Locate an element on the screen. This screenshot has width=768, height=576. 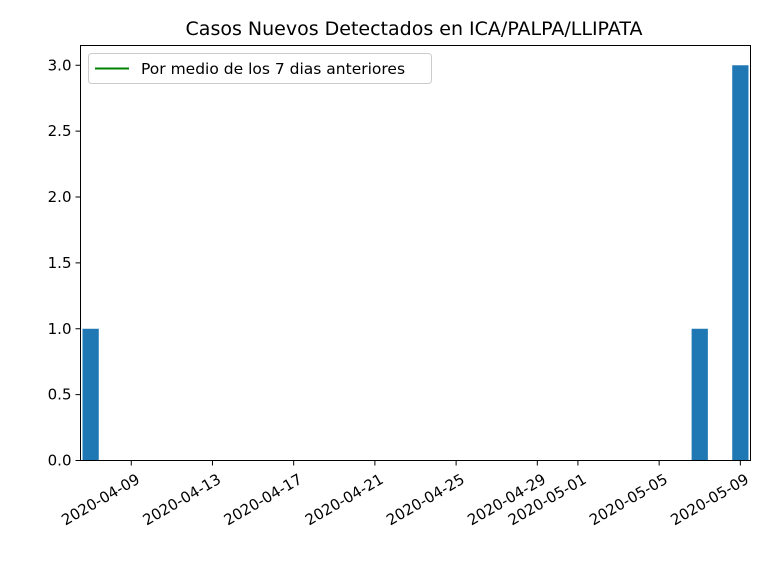
y-tick-label: 0.0 is located at coordinates (60, 461).